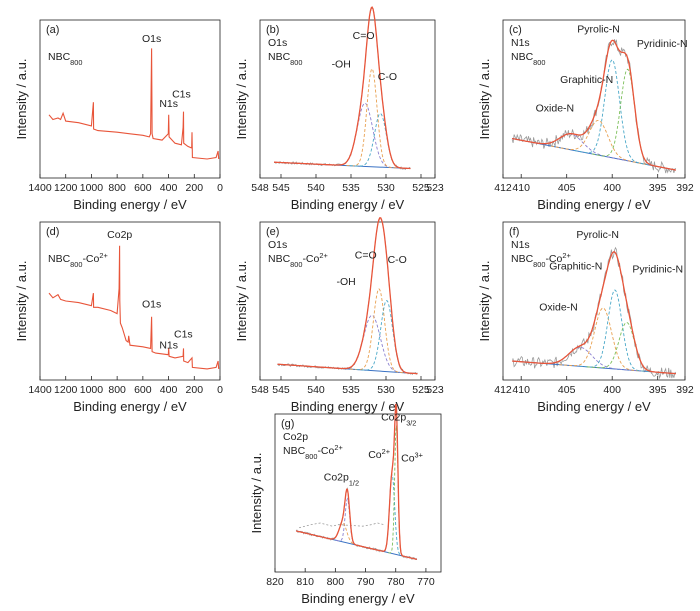 This screenshot has width=700, height=611. I want to click on peak-annotation: Pyrolic-N, so click(598, 30).